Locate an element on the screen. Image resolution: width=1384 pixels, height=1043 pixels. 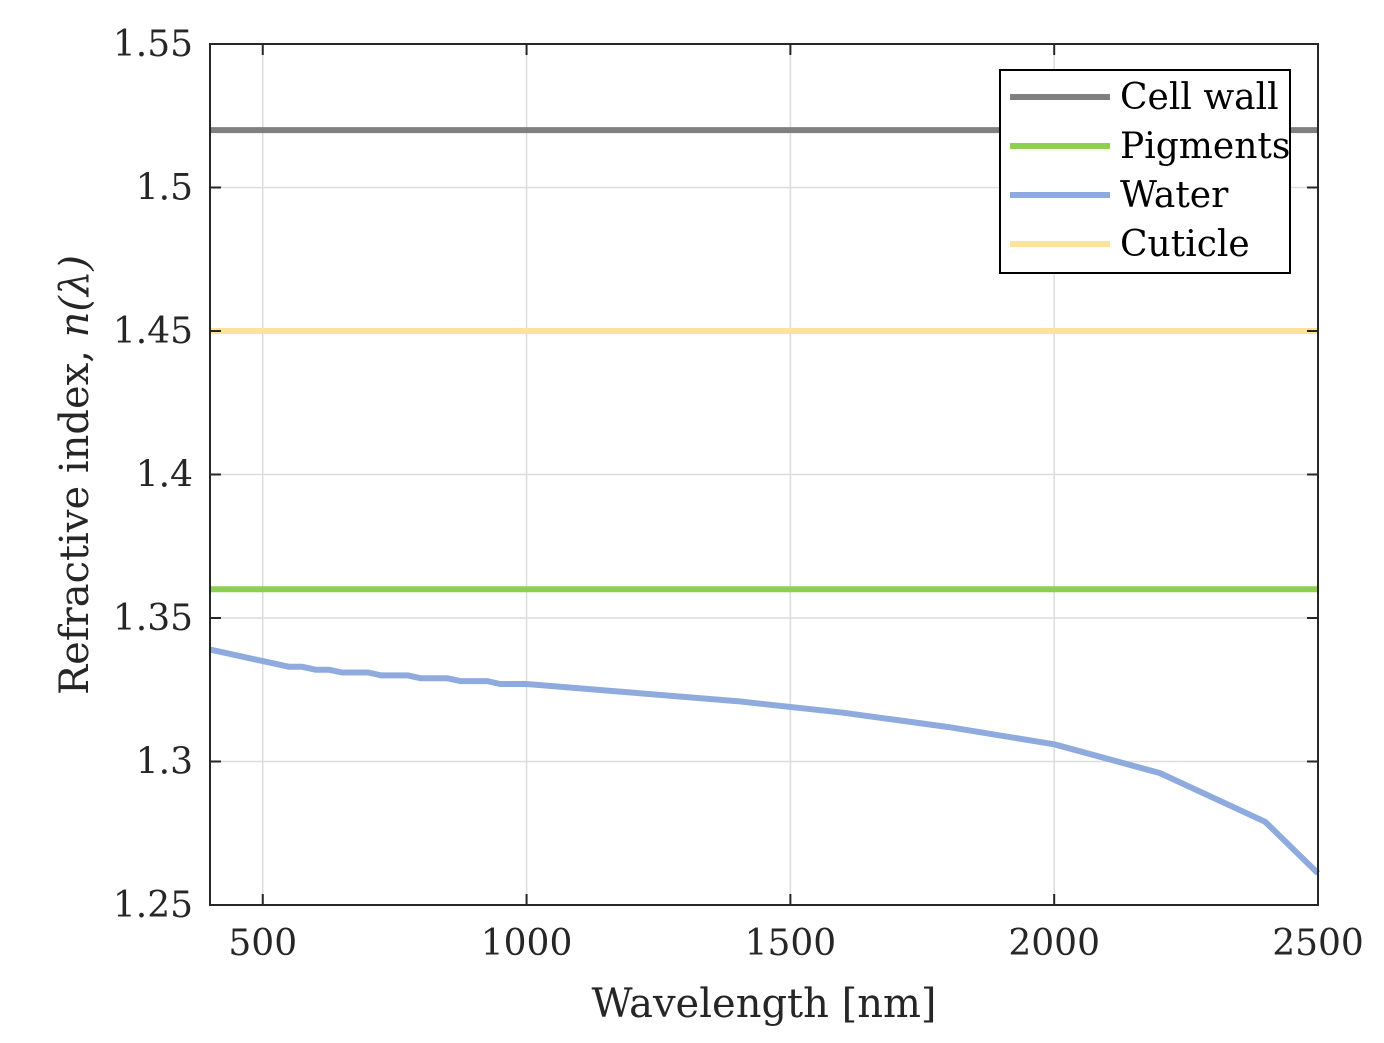
y-tick-label: 1.3 is located at coordinates (164, 762).